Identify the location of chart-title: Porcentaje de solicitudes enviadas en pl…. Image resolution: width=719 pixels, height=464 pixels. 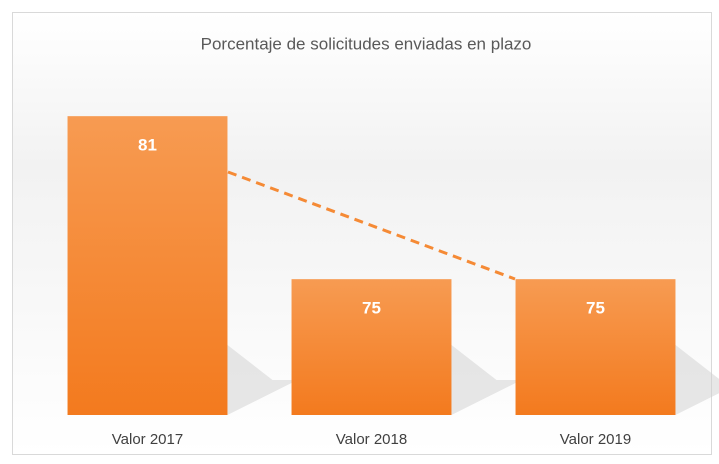
(366, 43).